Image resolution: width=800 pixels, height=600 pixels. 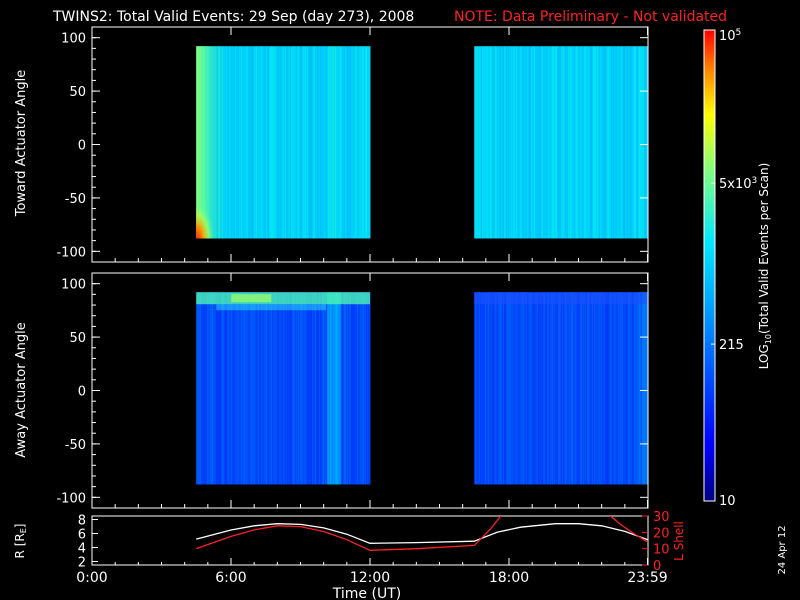 What do you see at coordinates (21, 143) in the screenshot?
I see `toward-ylabel: Toward Actuator Angle` at bounding box center [21, 143].